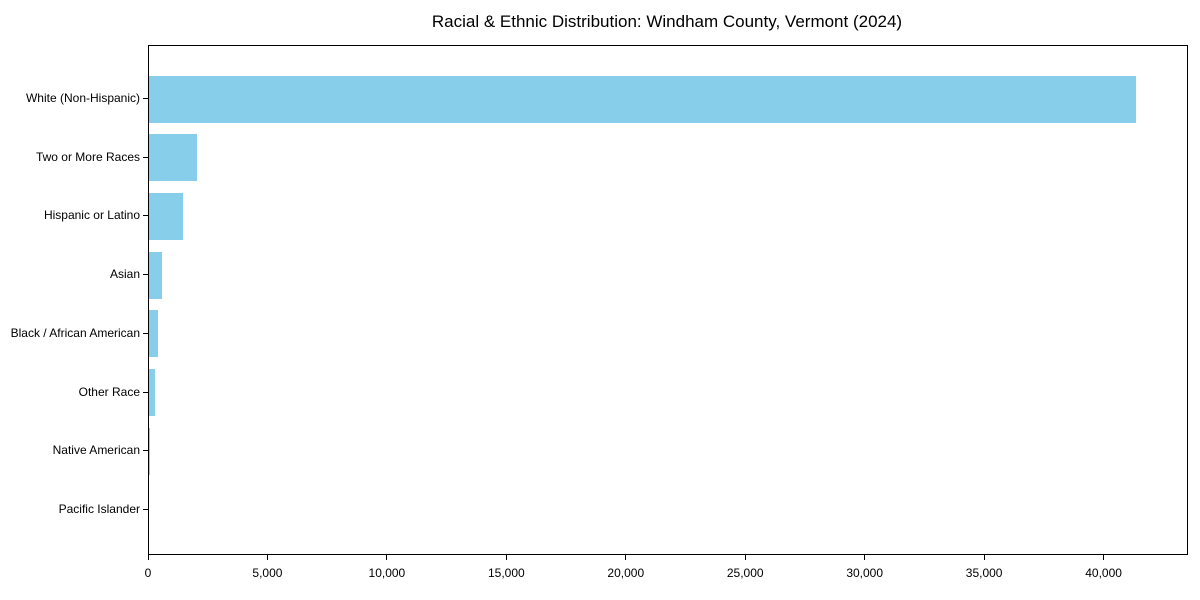 This screenshot has height=600, width=1200. Describe the element at coordinates (626, 573) in the screenshot. I see `x-tick-label-20000: 20,000` at that location.